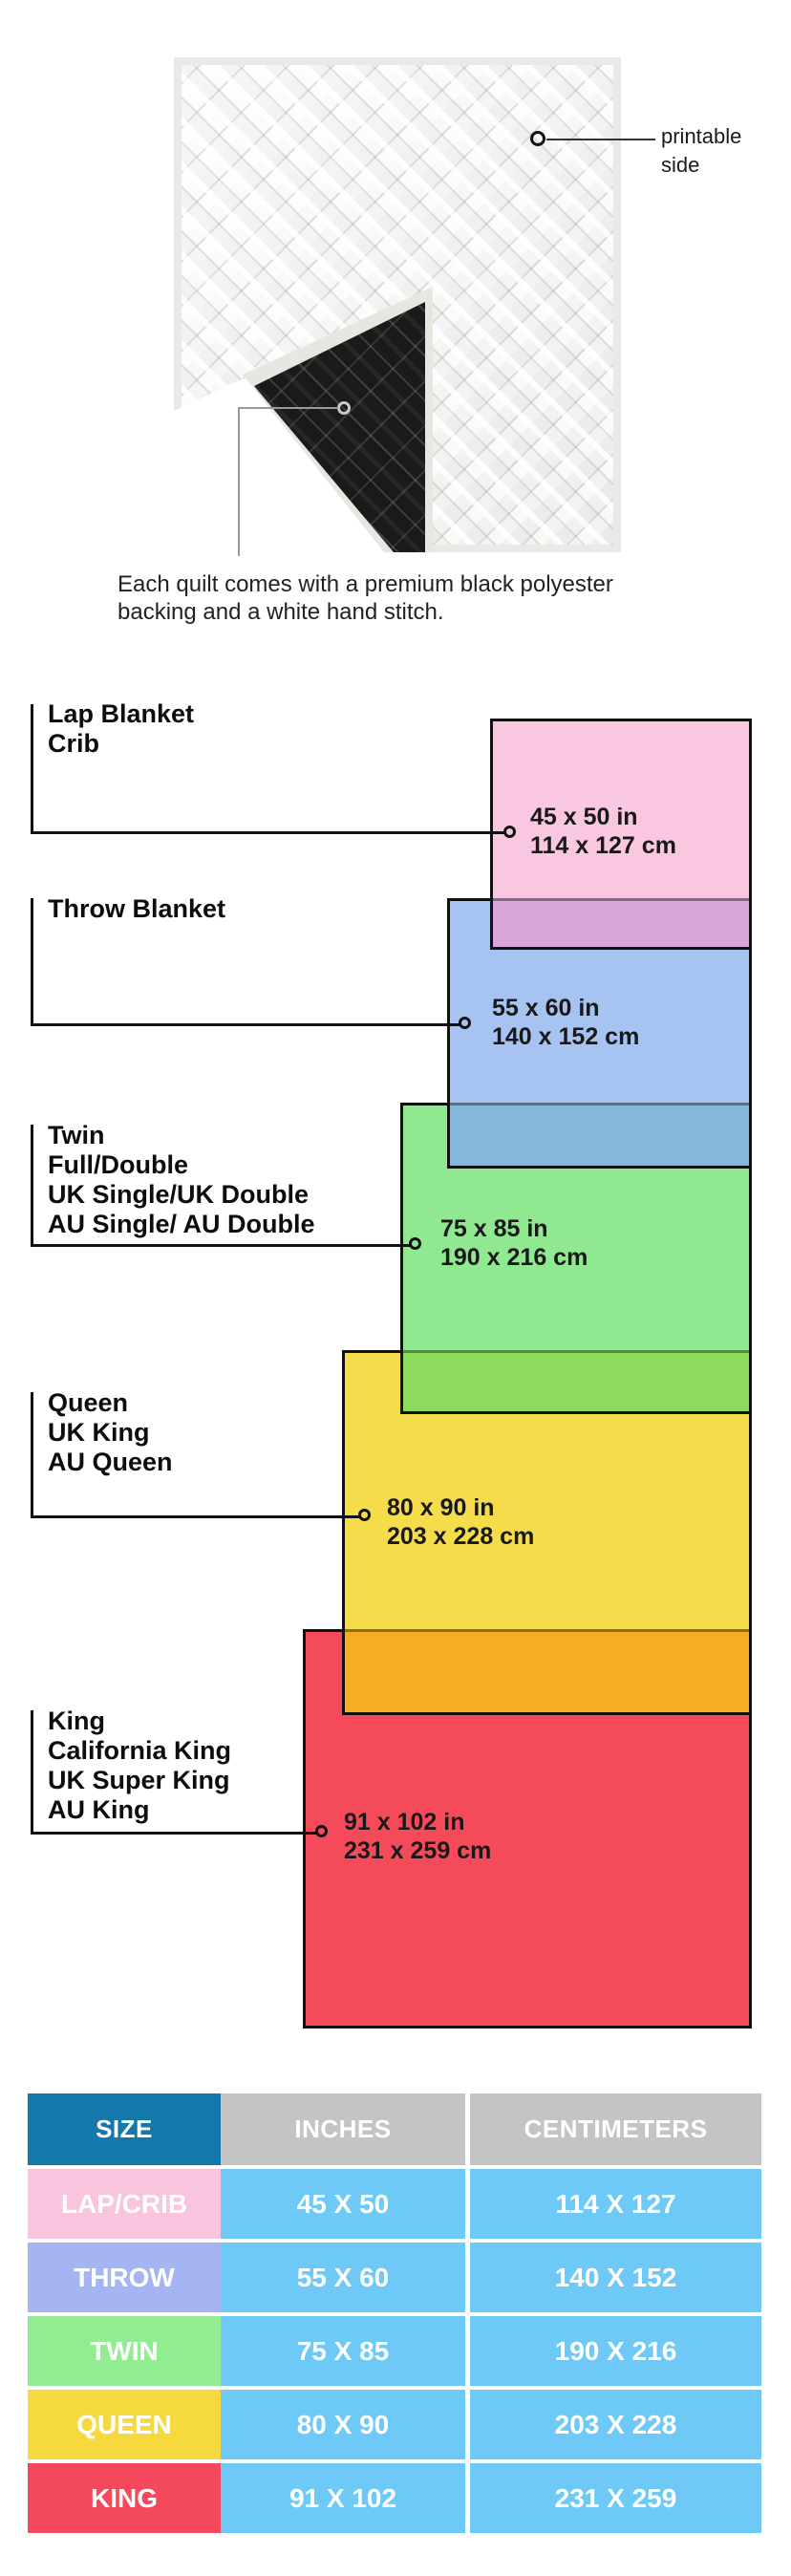 The image size is (791, 2576). Describe the element at coordinates (139, 1780) in the screenshot. I see `size-label-line: UK Super King` at that location.